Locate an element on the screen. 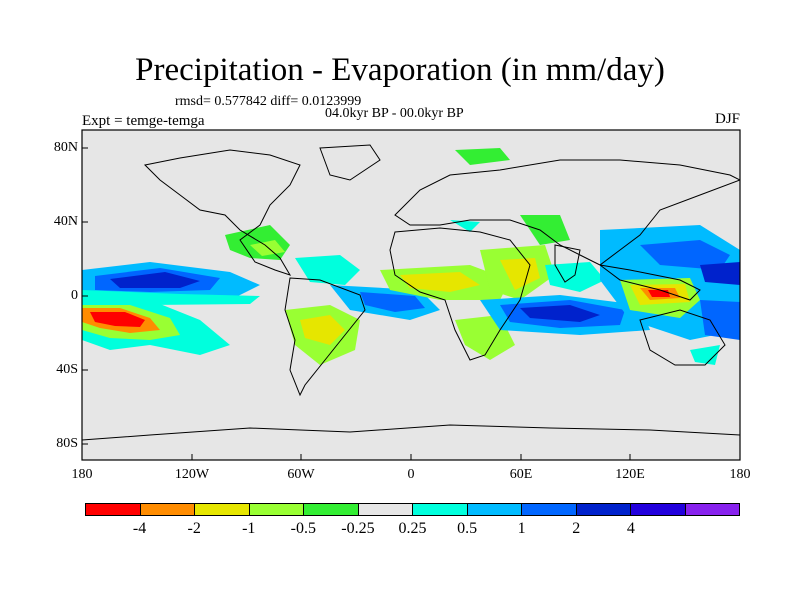 This screenshot has height=600, width=800. y-tick-label: 80N is located at coordinates (65, 147).